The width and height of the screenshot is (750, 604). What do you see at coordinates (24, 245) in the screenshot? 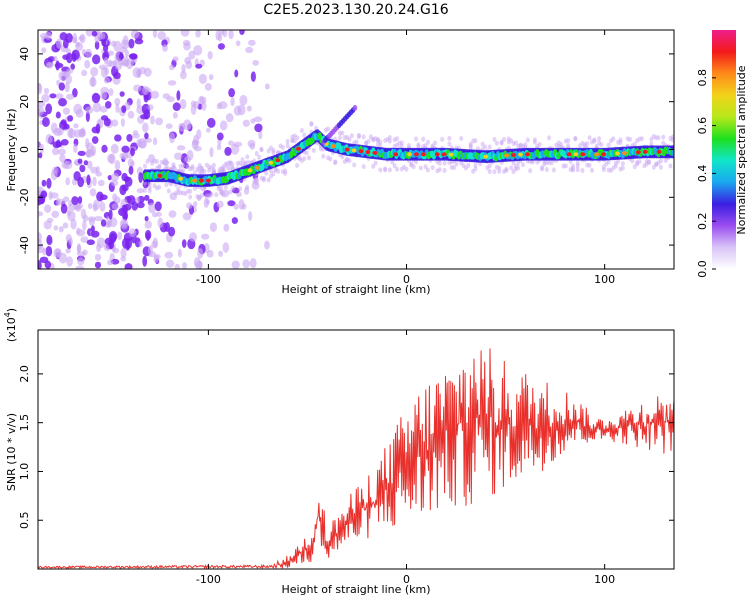
I see `spectrogram-y-tick-label: -40` at bounding box center [24, 245].